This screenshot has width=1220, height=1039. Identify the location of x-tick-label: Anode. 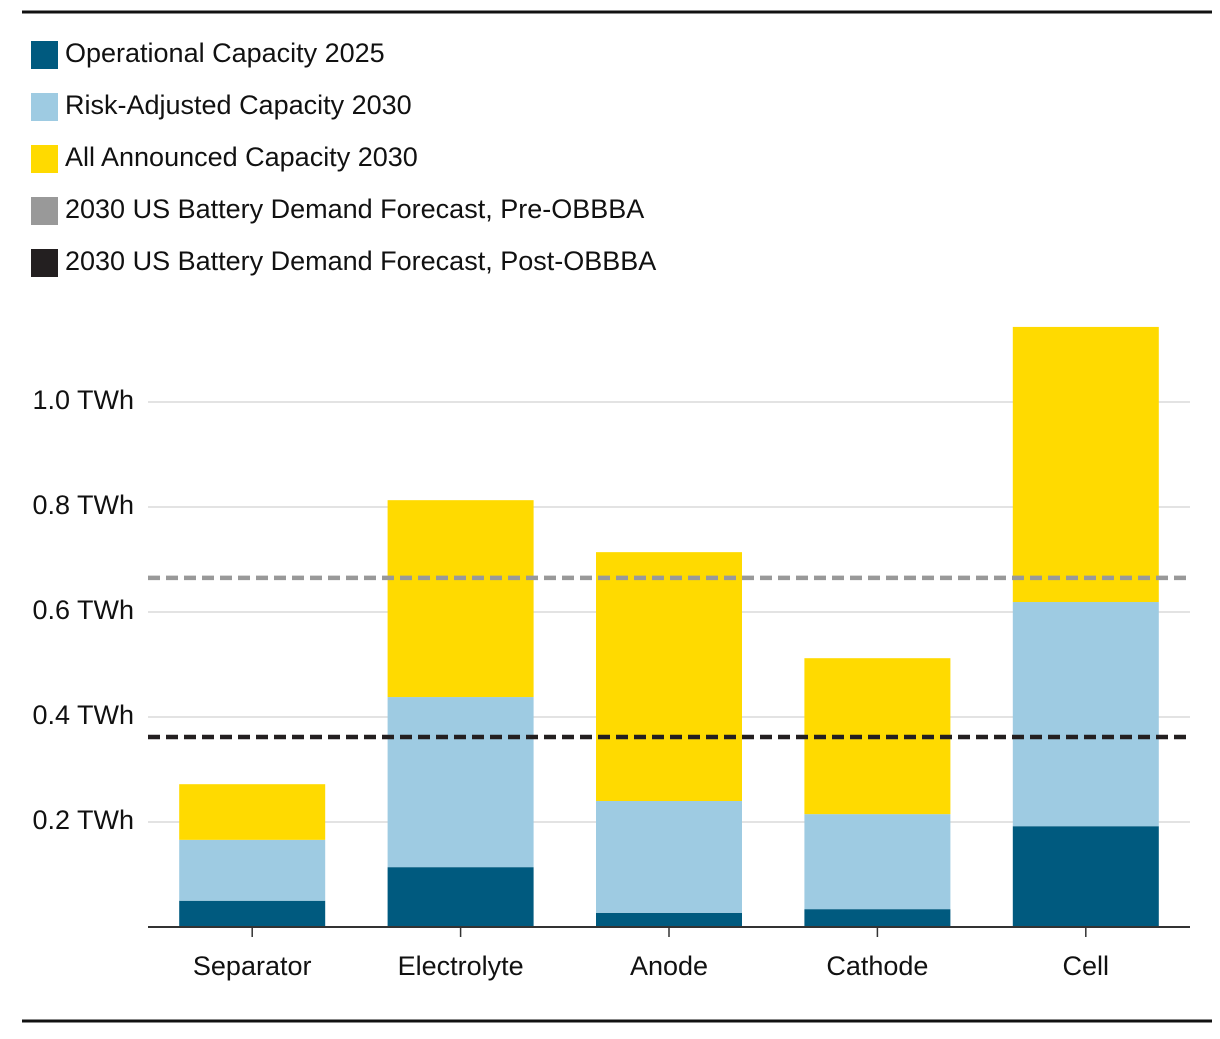
(669, 966).